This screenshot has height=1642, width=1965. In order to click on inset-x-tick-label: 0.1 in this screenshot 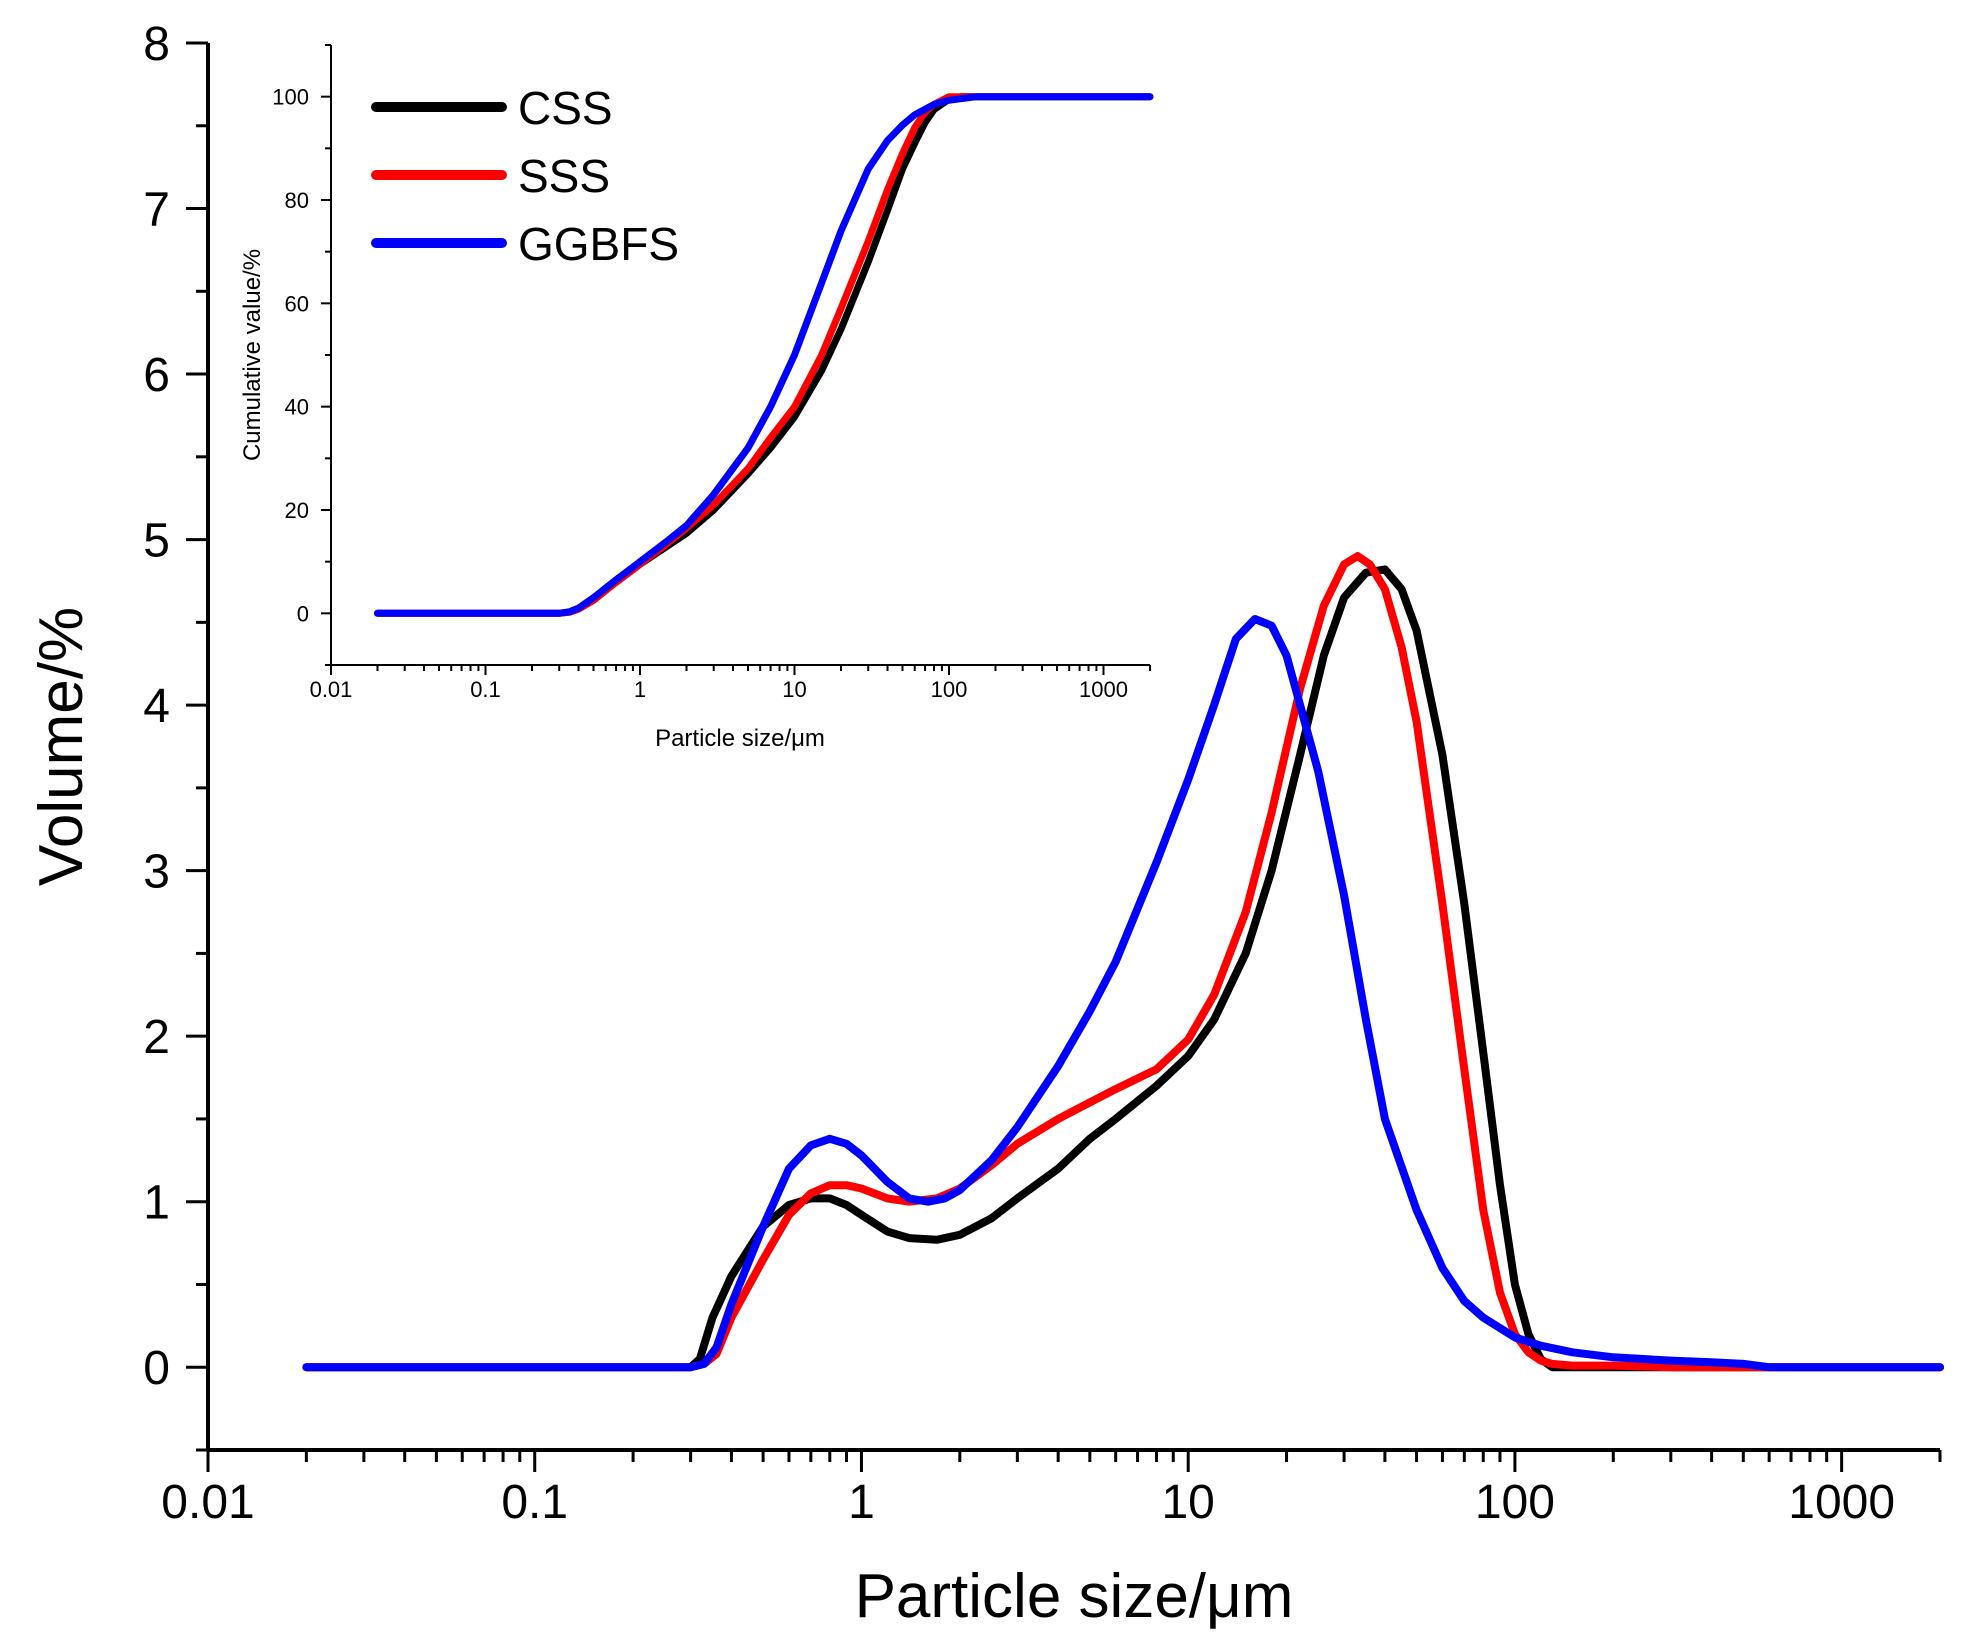, I will do `click(485, 689)`.